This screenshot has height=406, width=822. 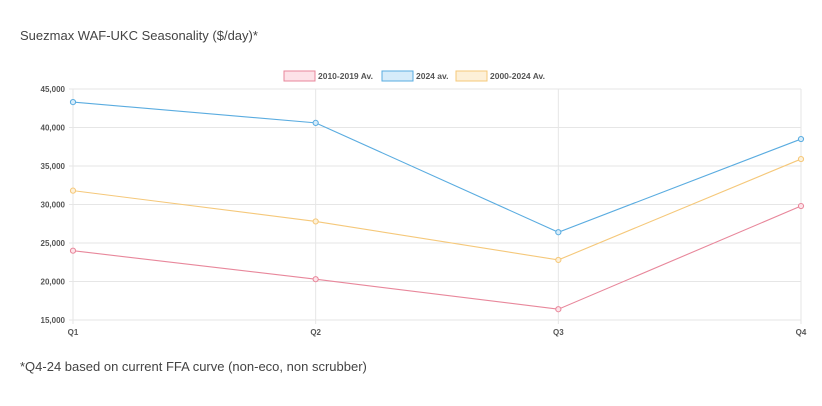 I want to click on chart-title: Suezmax WAF-UKC Seasonality ($/day)*, so click(x=139, y=35).